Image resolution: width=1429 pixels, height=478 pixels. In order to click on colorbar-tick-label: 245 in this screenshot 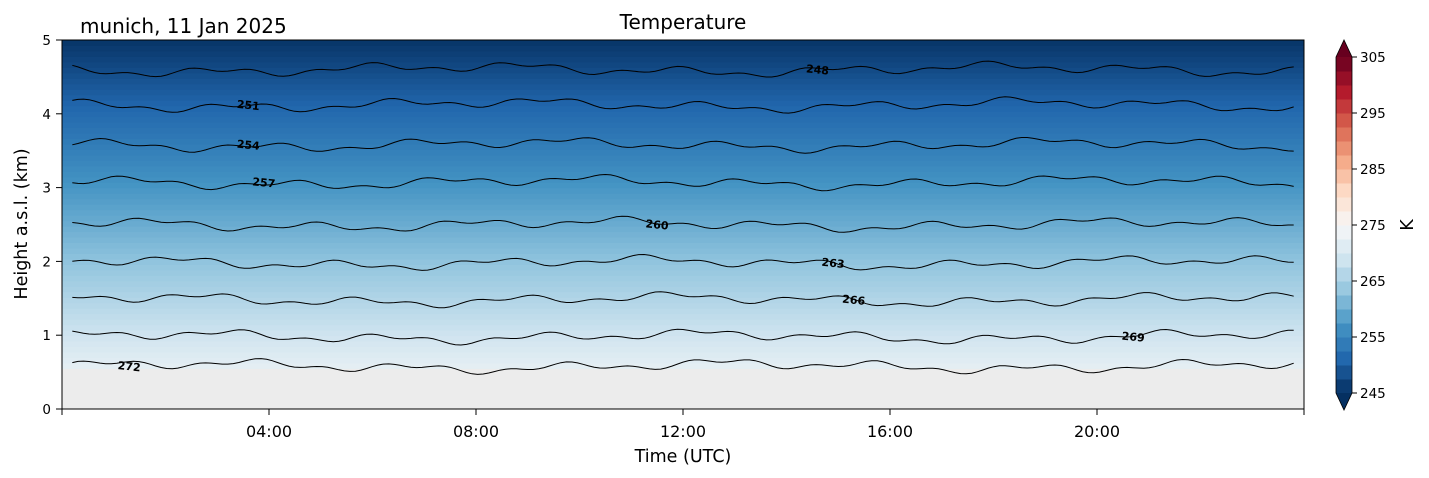, I will do `click(1373, 394)`.